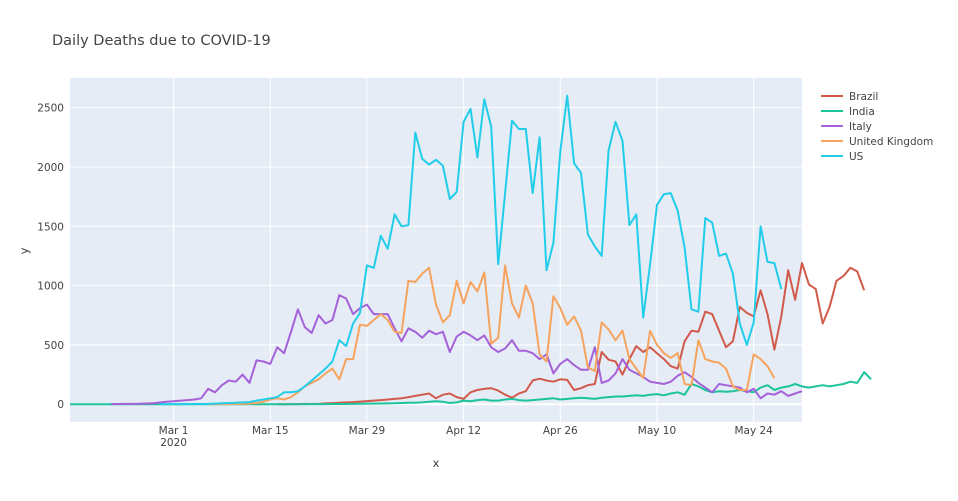  Describe the element at coordinates (657, 431) in the screenshot. I see `x-tick-label: May 10` at that location.